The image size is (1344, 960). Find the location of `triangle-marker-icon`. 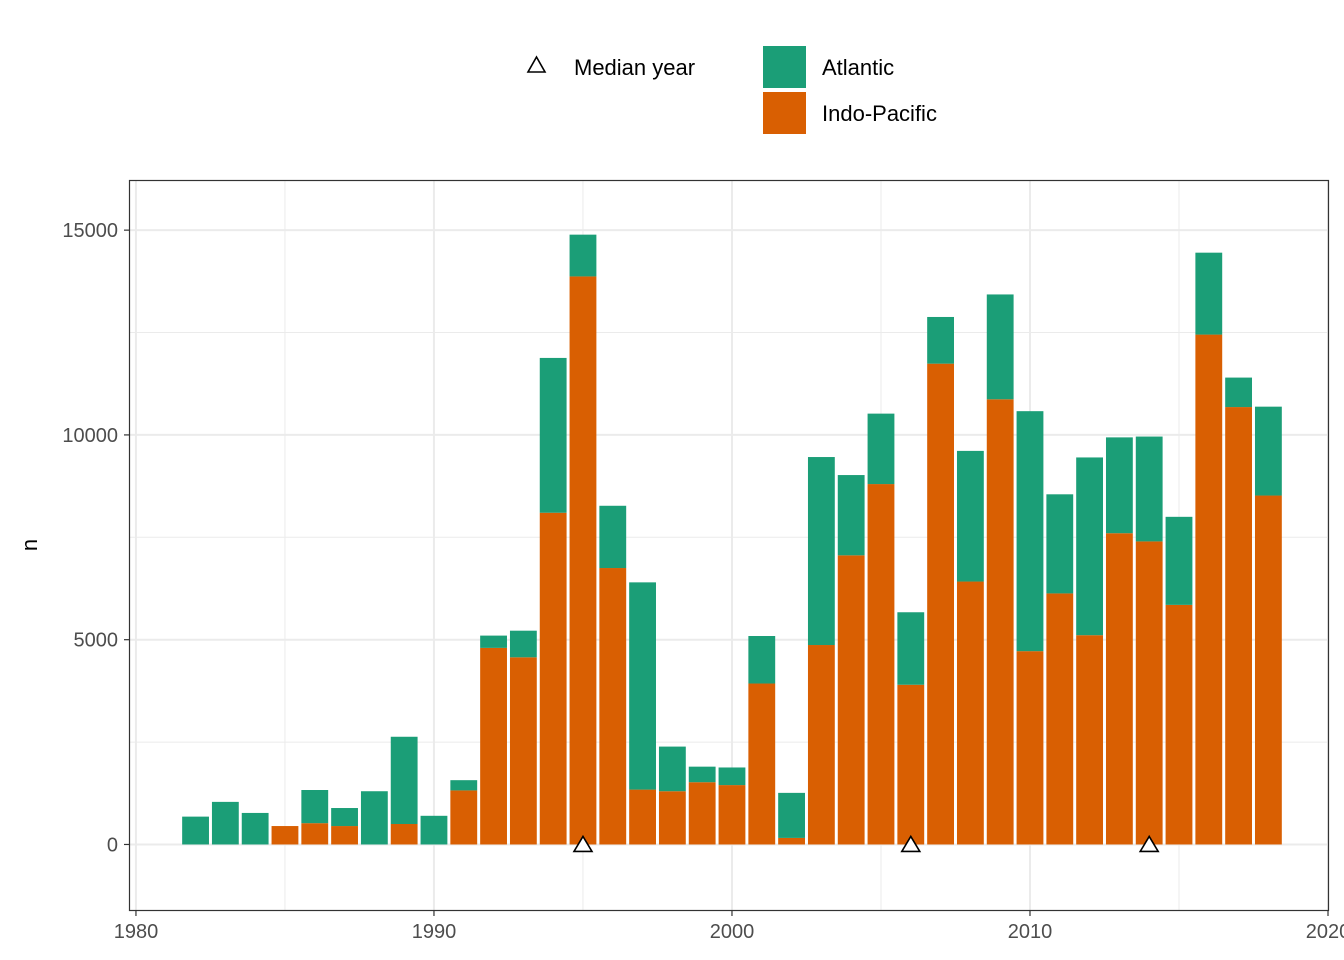

triangle-marker-icon is located at coordinates (536, 64).